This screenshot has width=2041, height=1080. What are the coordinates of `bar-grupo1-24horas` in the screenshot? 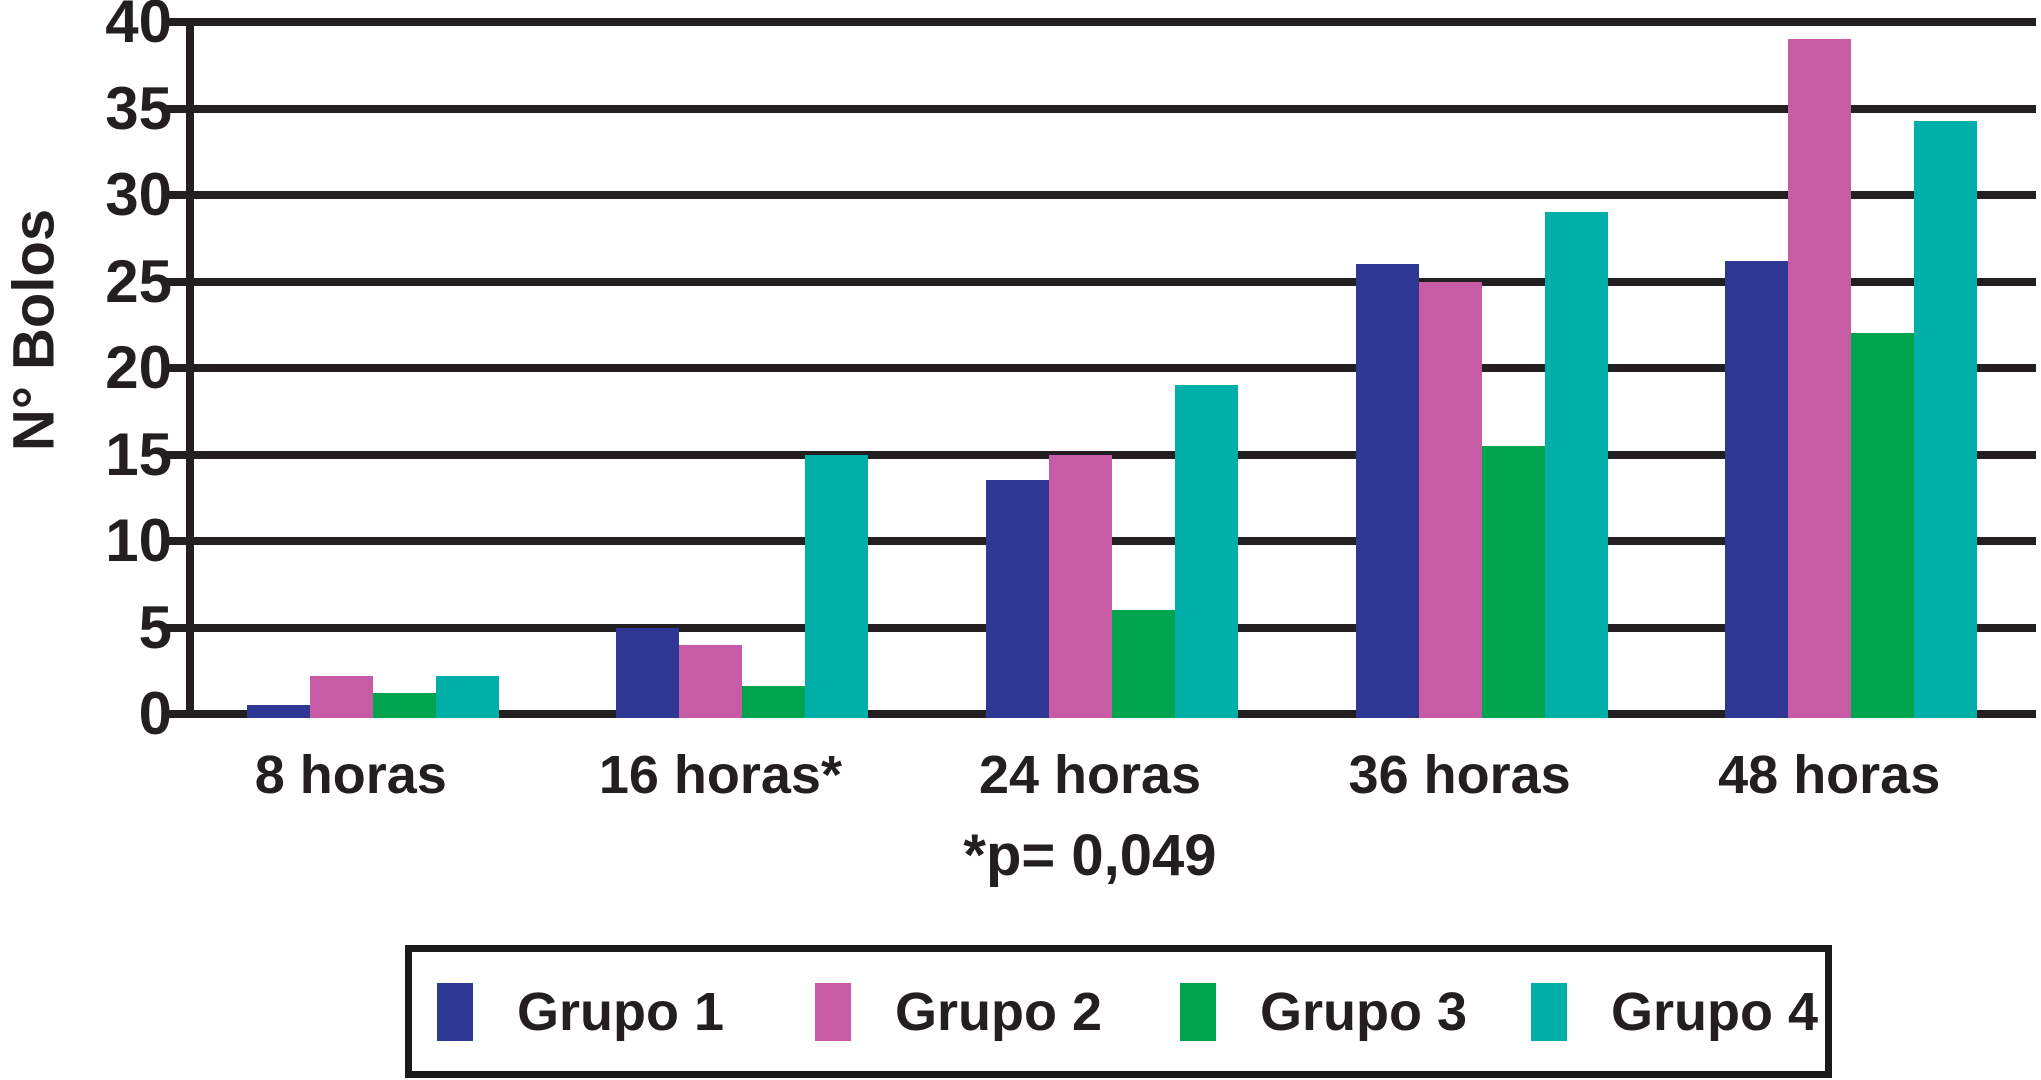 It's located at (1017, 599).